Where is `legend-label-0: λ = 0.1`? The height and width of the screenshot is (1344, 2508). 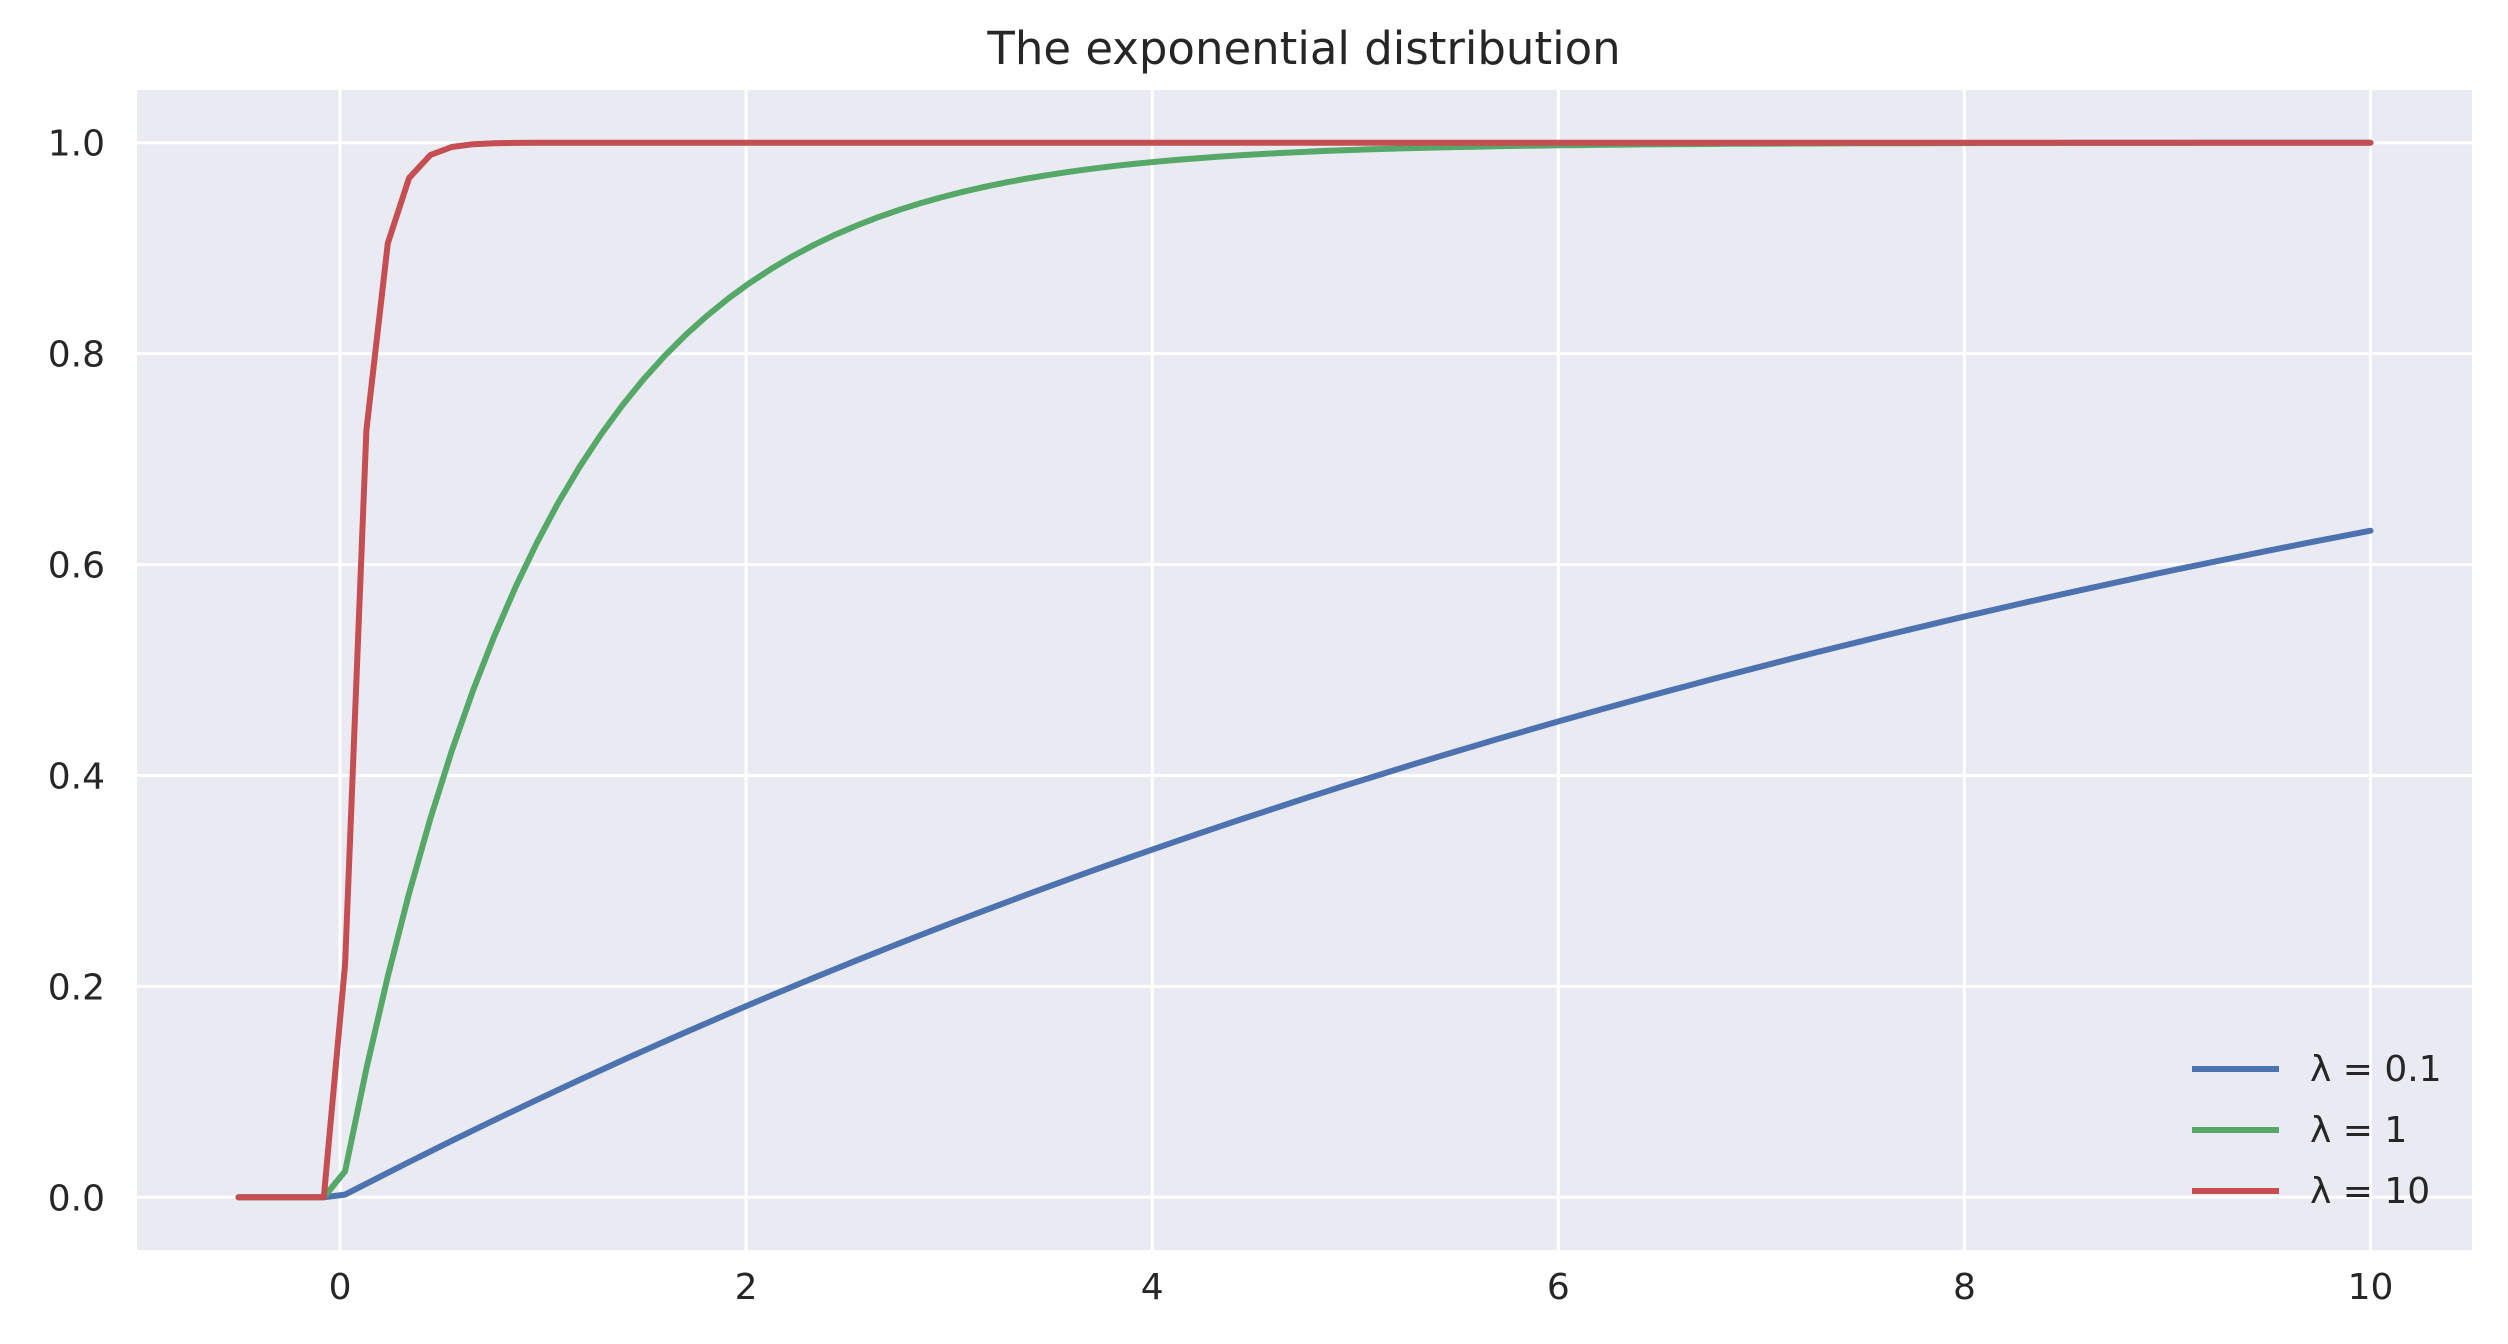
legend-label-0: λ = 0.1 is located at coordinates (2376, 1069).